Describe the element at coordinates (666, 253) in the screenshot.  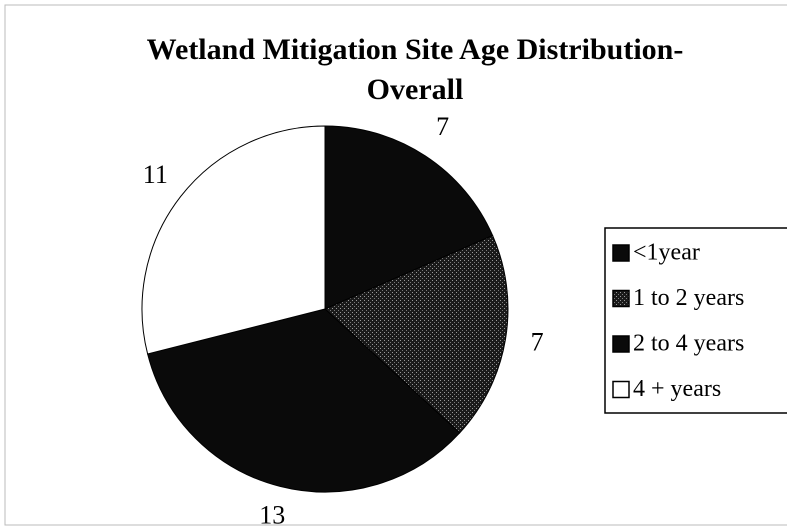
I see `legend-label: <1year` at that location.